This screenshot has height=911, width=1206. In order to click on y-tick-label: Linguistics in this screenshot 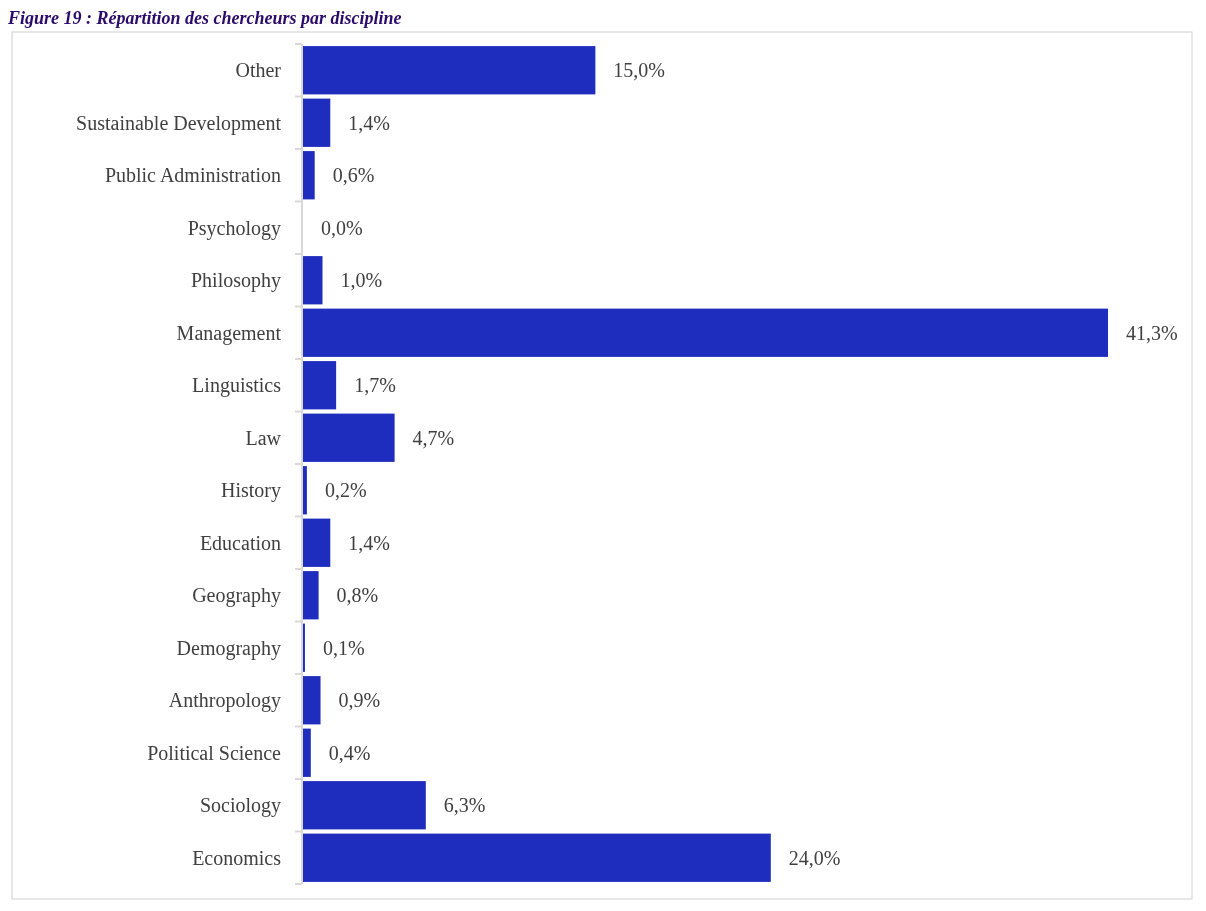, I will do `click(237, 386)`.